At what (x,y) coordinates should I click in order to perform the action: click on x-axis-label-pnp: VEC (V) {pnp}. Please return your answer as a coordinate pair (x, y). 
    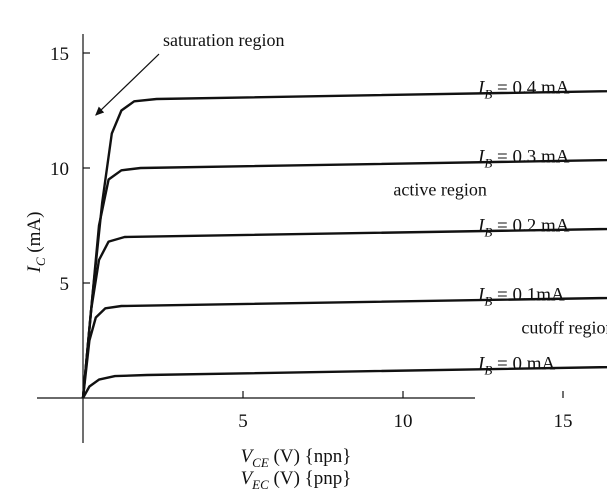
    Looking at the image, I should click on (296, 480).